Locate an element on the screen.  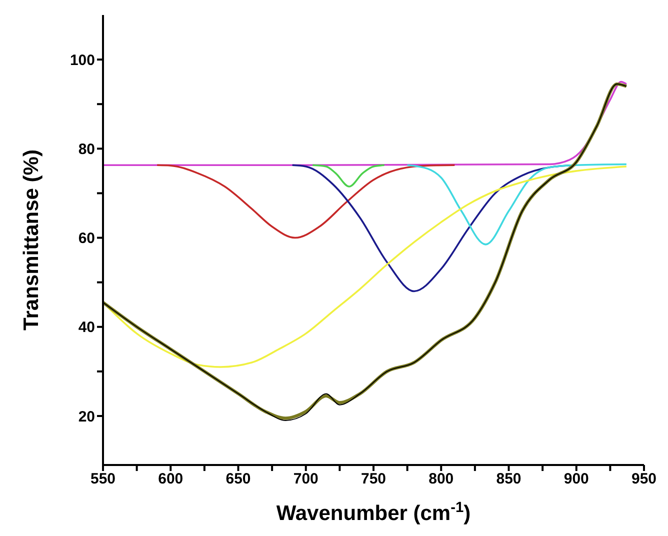
x-tick-label: 900 is located at coordinates (576, 479).